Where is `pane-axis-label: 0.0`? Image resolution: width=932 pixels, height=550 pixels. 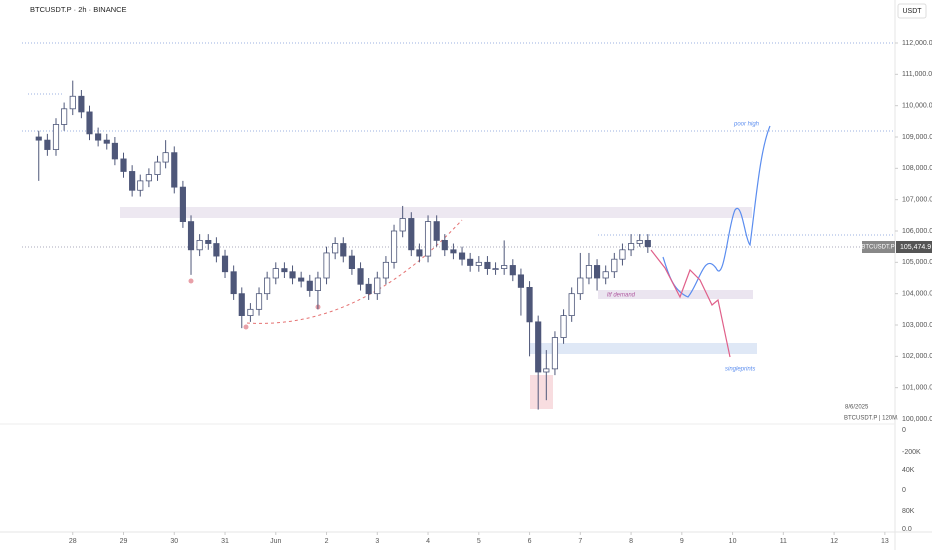 pane-axis-label: 0.0 is located at coordinates (907, 529).